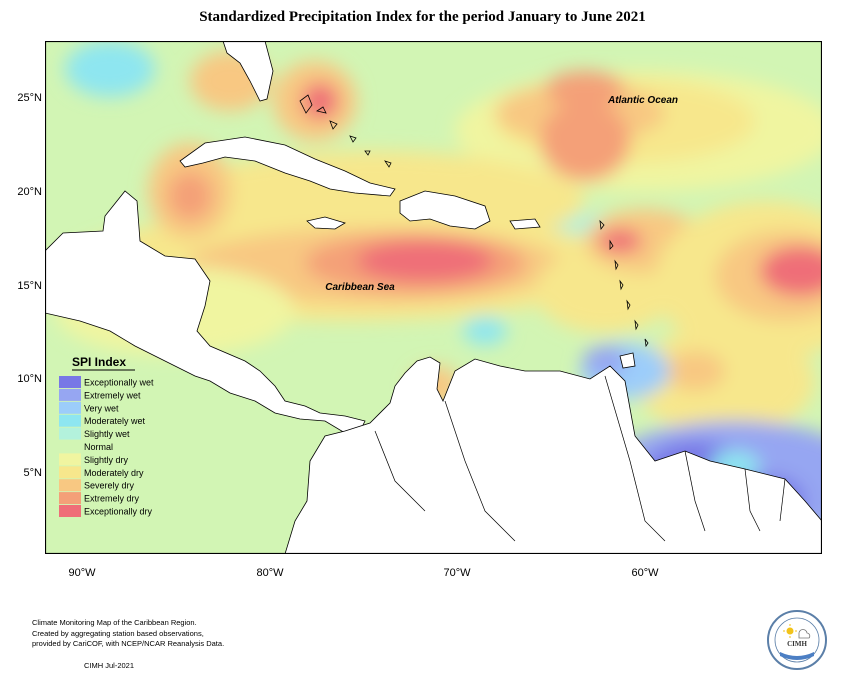 This screenshot has height=684, width=845. I want to click on lat-tick-20n: 20°N, so click(29, 192).